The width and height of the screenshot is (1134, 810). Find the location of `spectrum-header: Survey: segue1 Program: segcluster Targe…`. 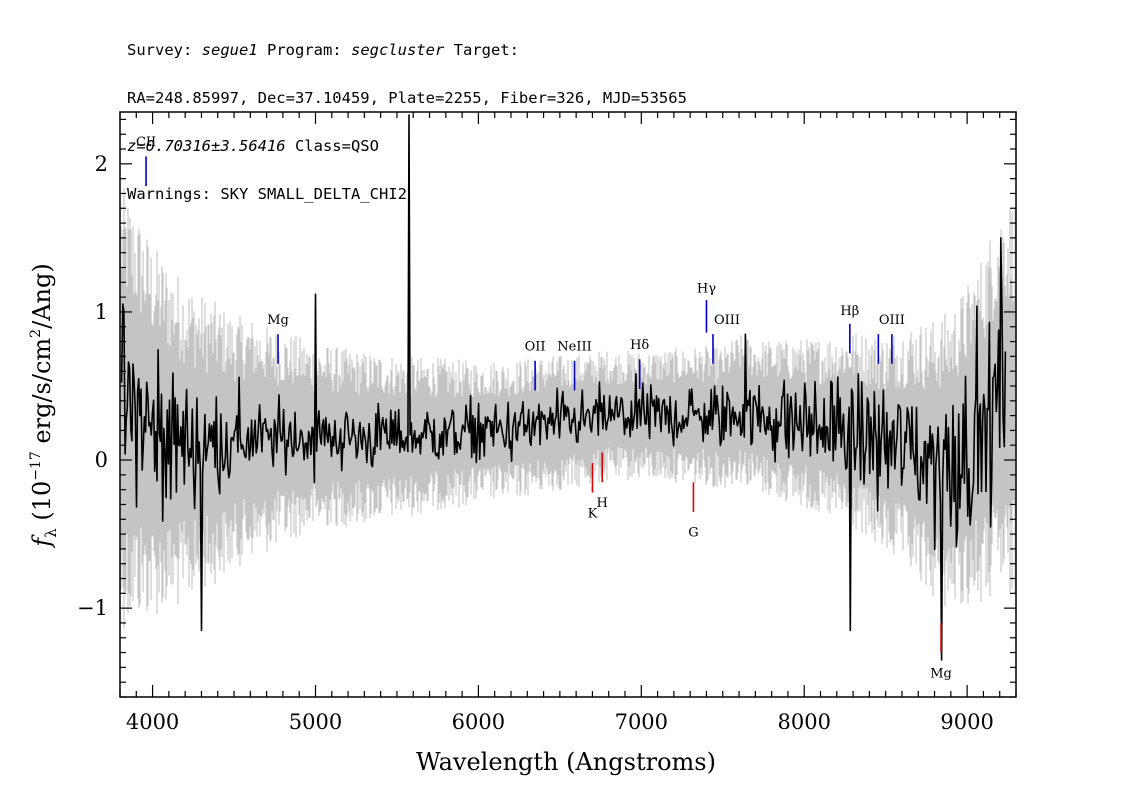

spectrum-header: Survey: segue1 Program: segcluster Targe… is located at coordinates (407, 122).